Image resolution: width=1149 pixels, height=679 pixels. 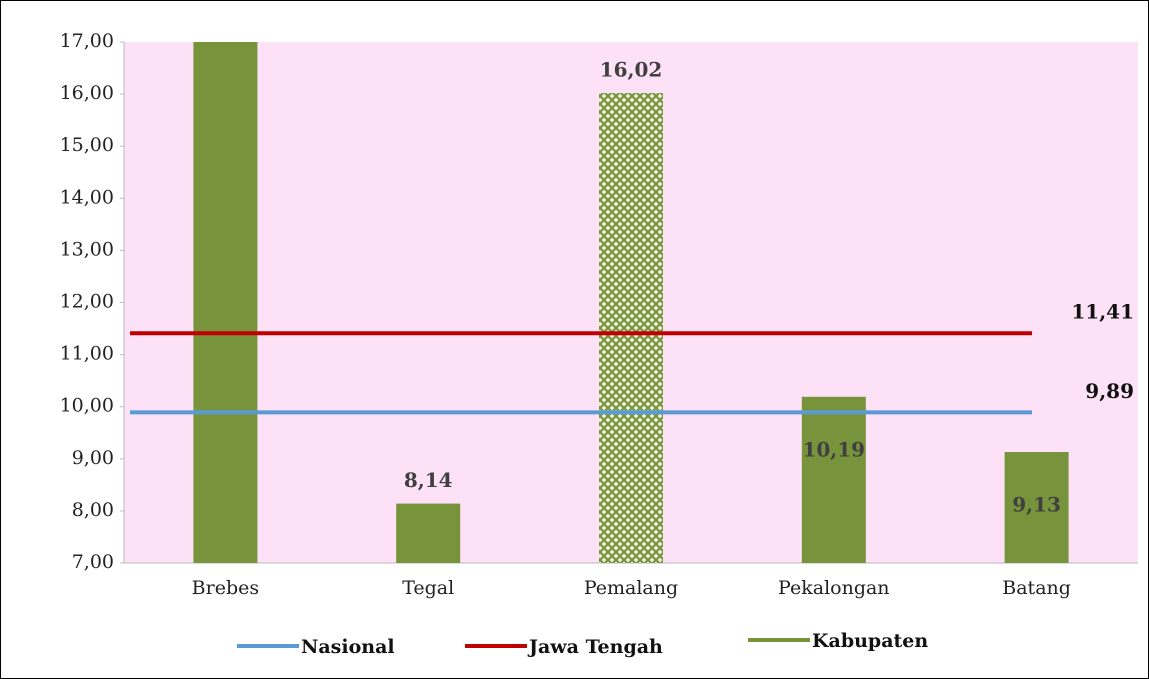 What do you see at coordinates (428, 588) in the screenshot?
I see `x-tick-label: Tegal` at bounding box center [428, 588].